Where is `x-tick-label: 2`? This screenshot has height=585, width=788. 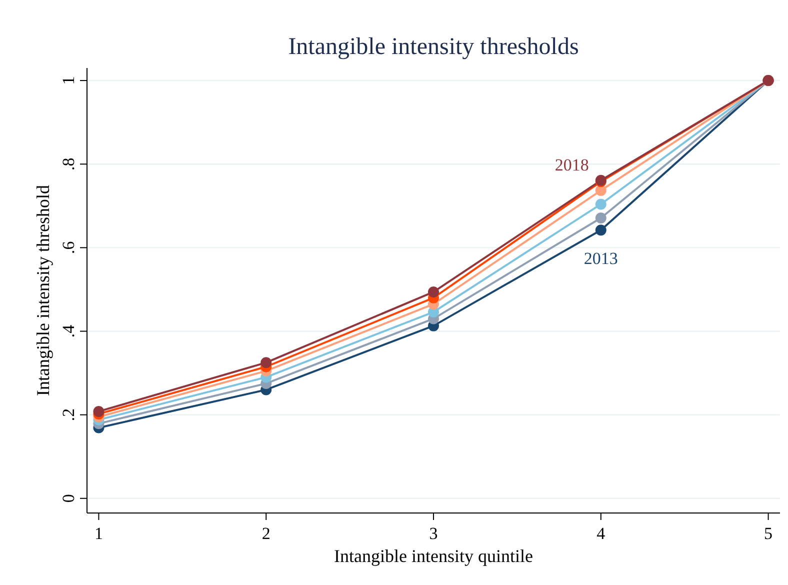
x-tick-label: 2 is located at coordinates (266, 533).